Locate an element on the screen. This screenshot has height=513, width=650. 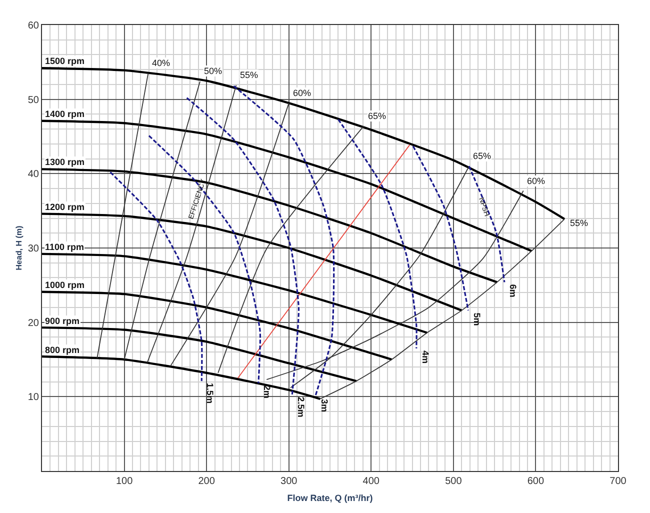
x-tick-label: 500 is located at coordinates (453, 481).